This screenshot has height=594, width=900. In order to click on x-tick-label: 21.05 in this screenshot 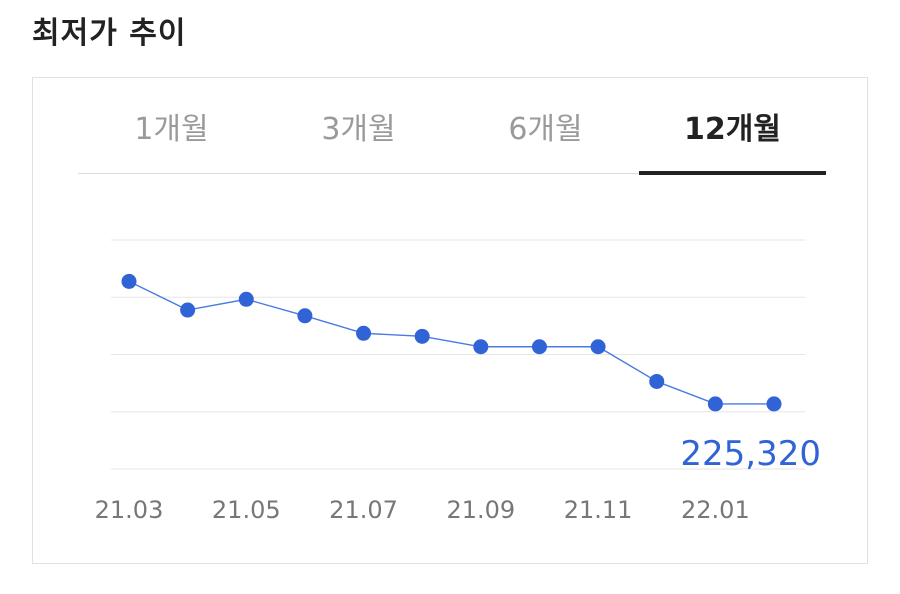, I will do `click(246, 510)`.